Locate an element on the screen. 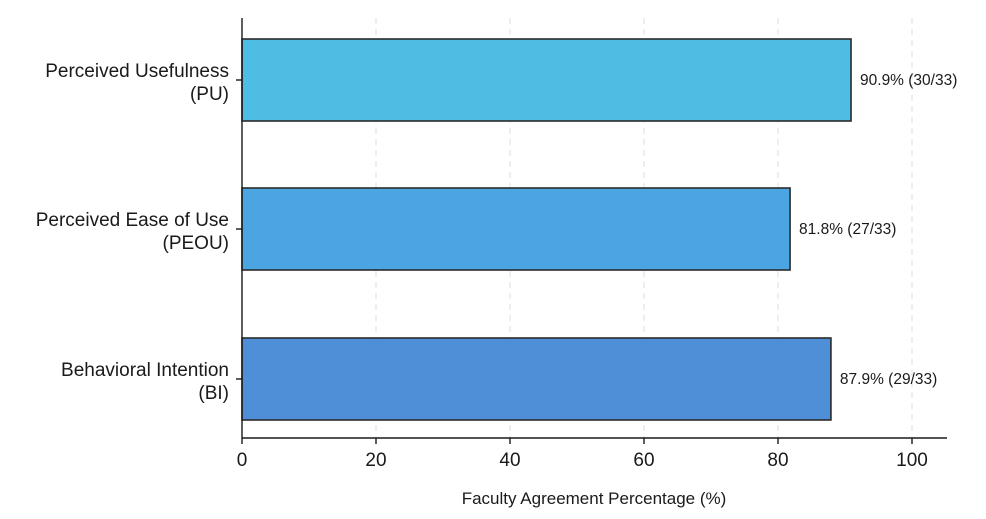  category-label-line: Behavioral Intention is located at coordinates (145, 370).